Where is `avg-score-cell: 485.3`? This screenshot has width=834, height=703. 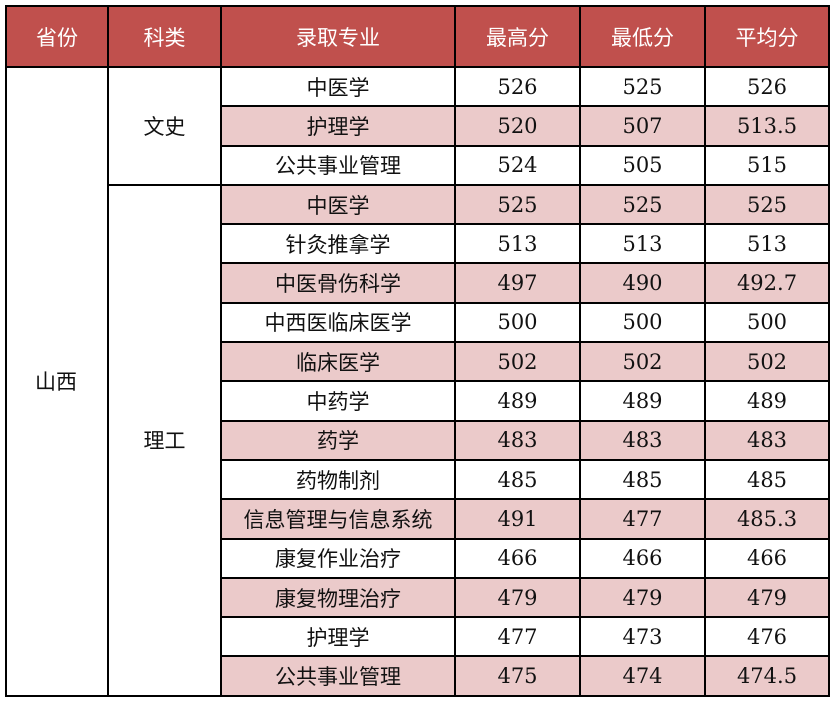
avg-score-cell: 485.3 is located at coordinates (767, 519).